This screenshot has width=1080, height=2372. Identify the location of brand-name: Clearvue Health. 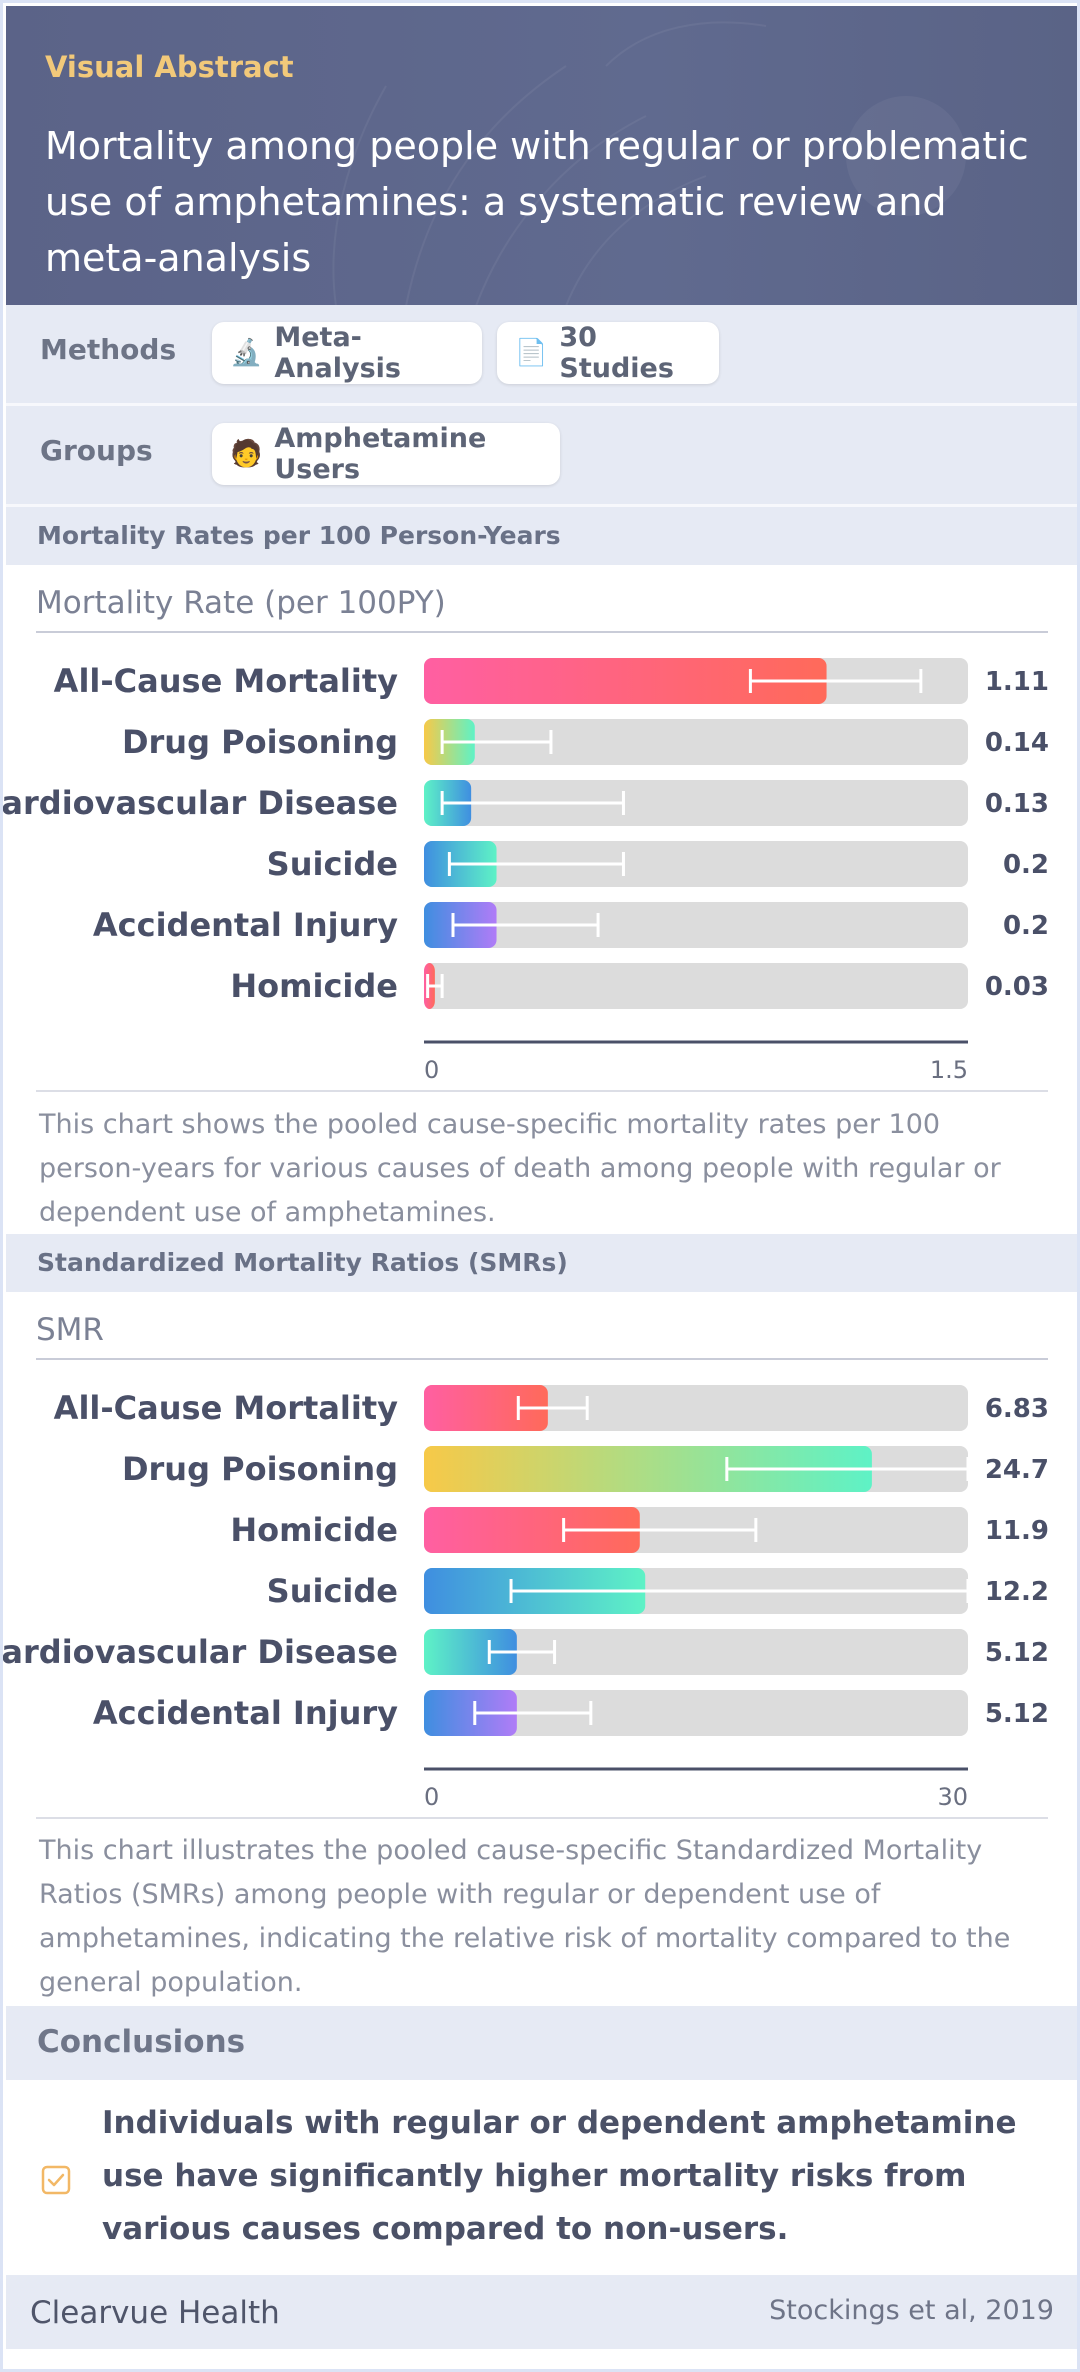
(155, 2313).